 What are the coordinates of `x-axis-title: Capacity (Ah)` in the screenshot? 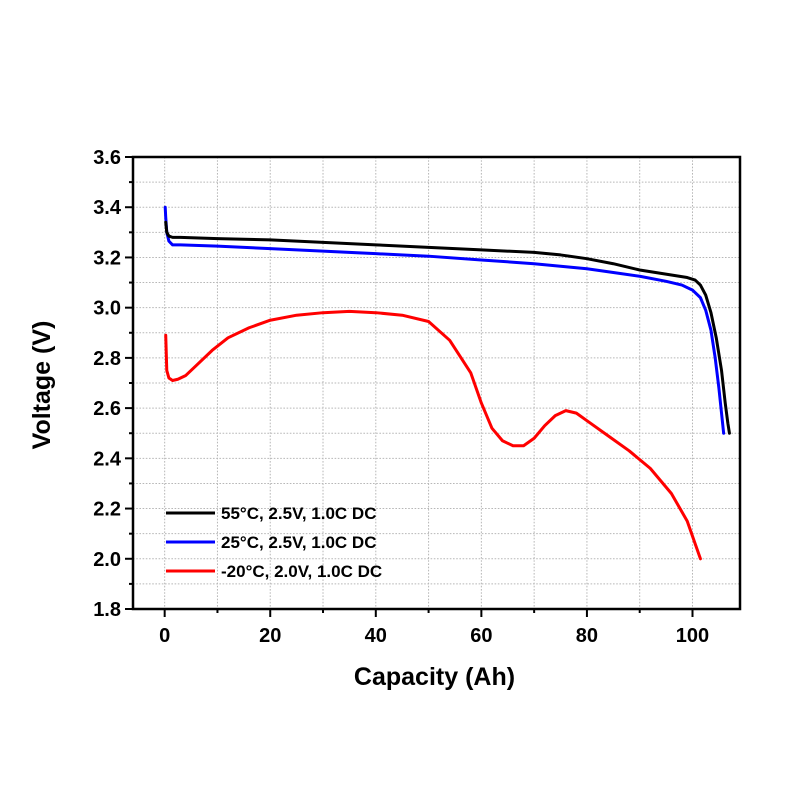 It's located at (434, 677).